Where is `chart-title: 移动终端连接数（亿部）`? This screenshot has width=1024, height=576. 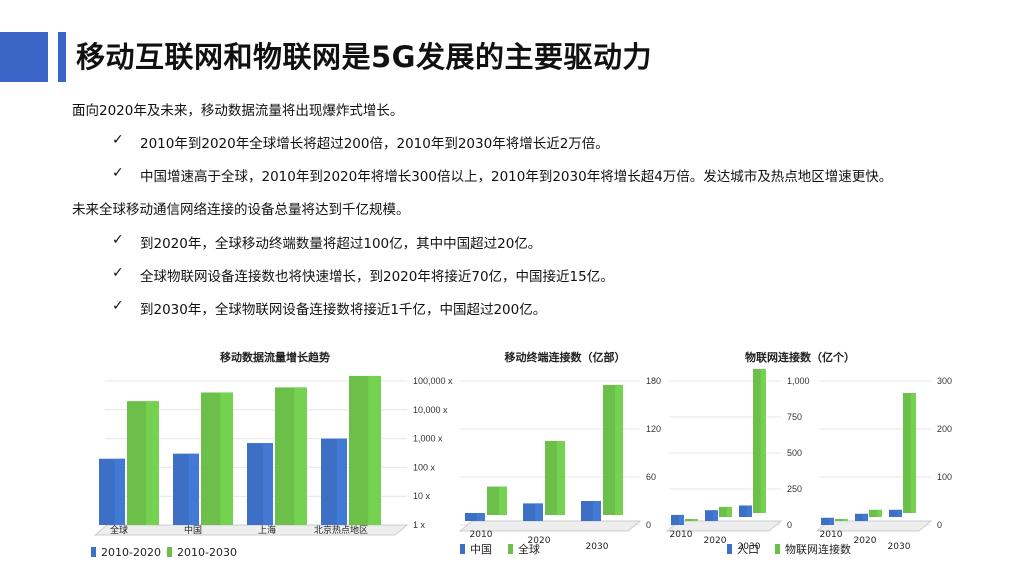
chart-title: 移动终端连接数（亿部） is located at coordinates (565, 357).